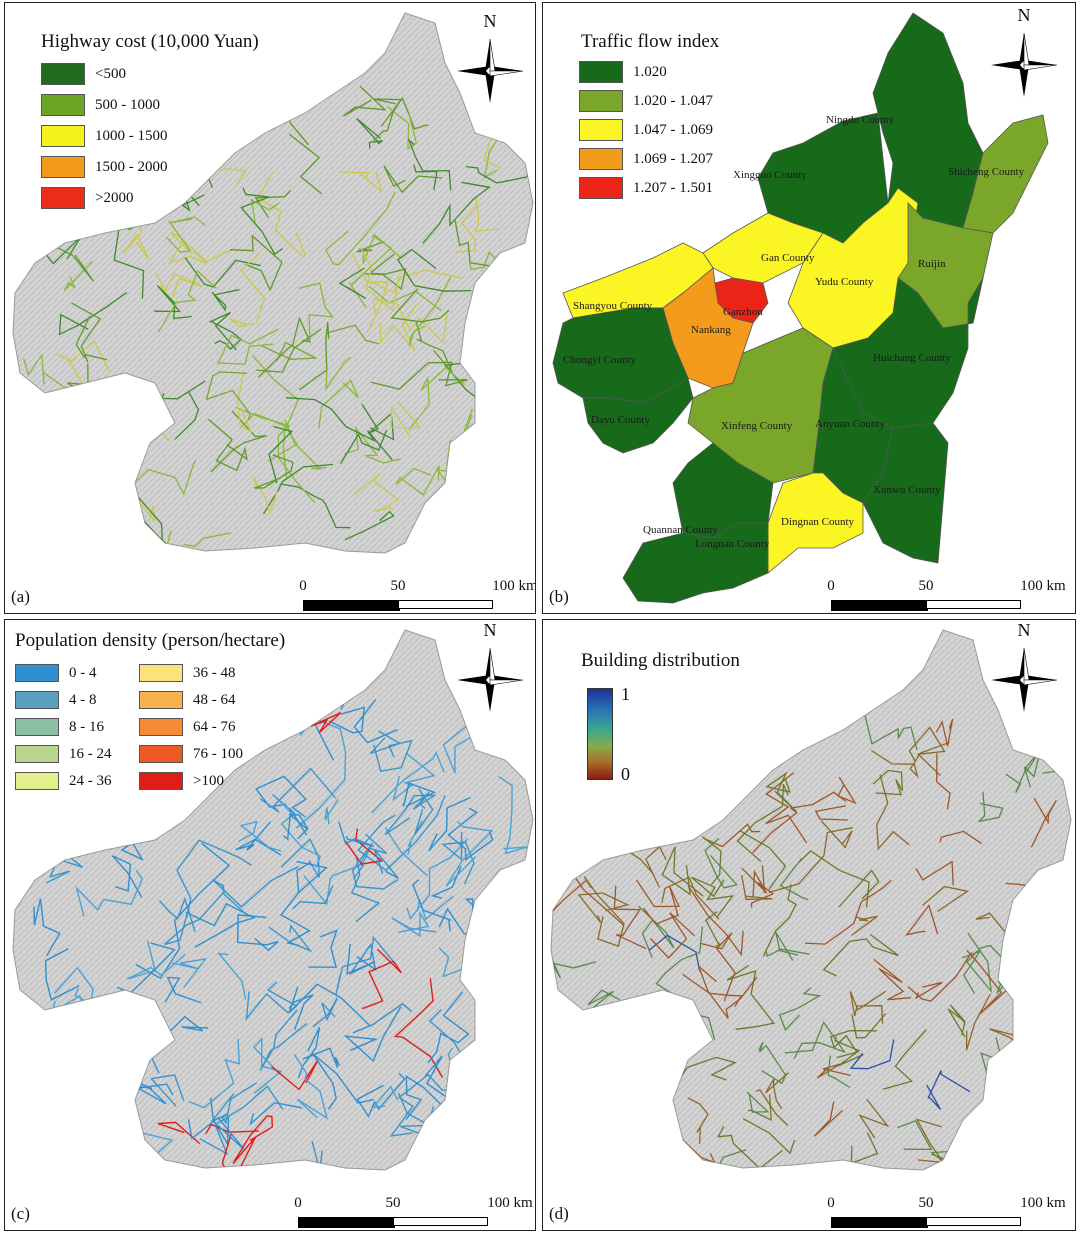  I want to click on panel-label: (c), so click(20, 1213).